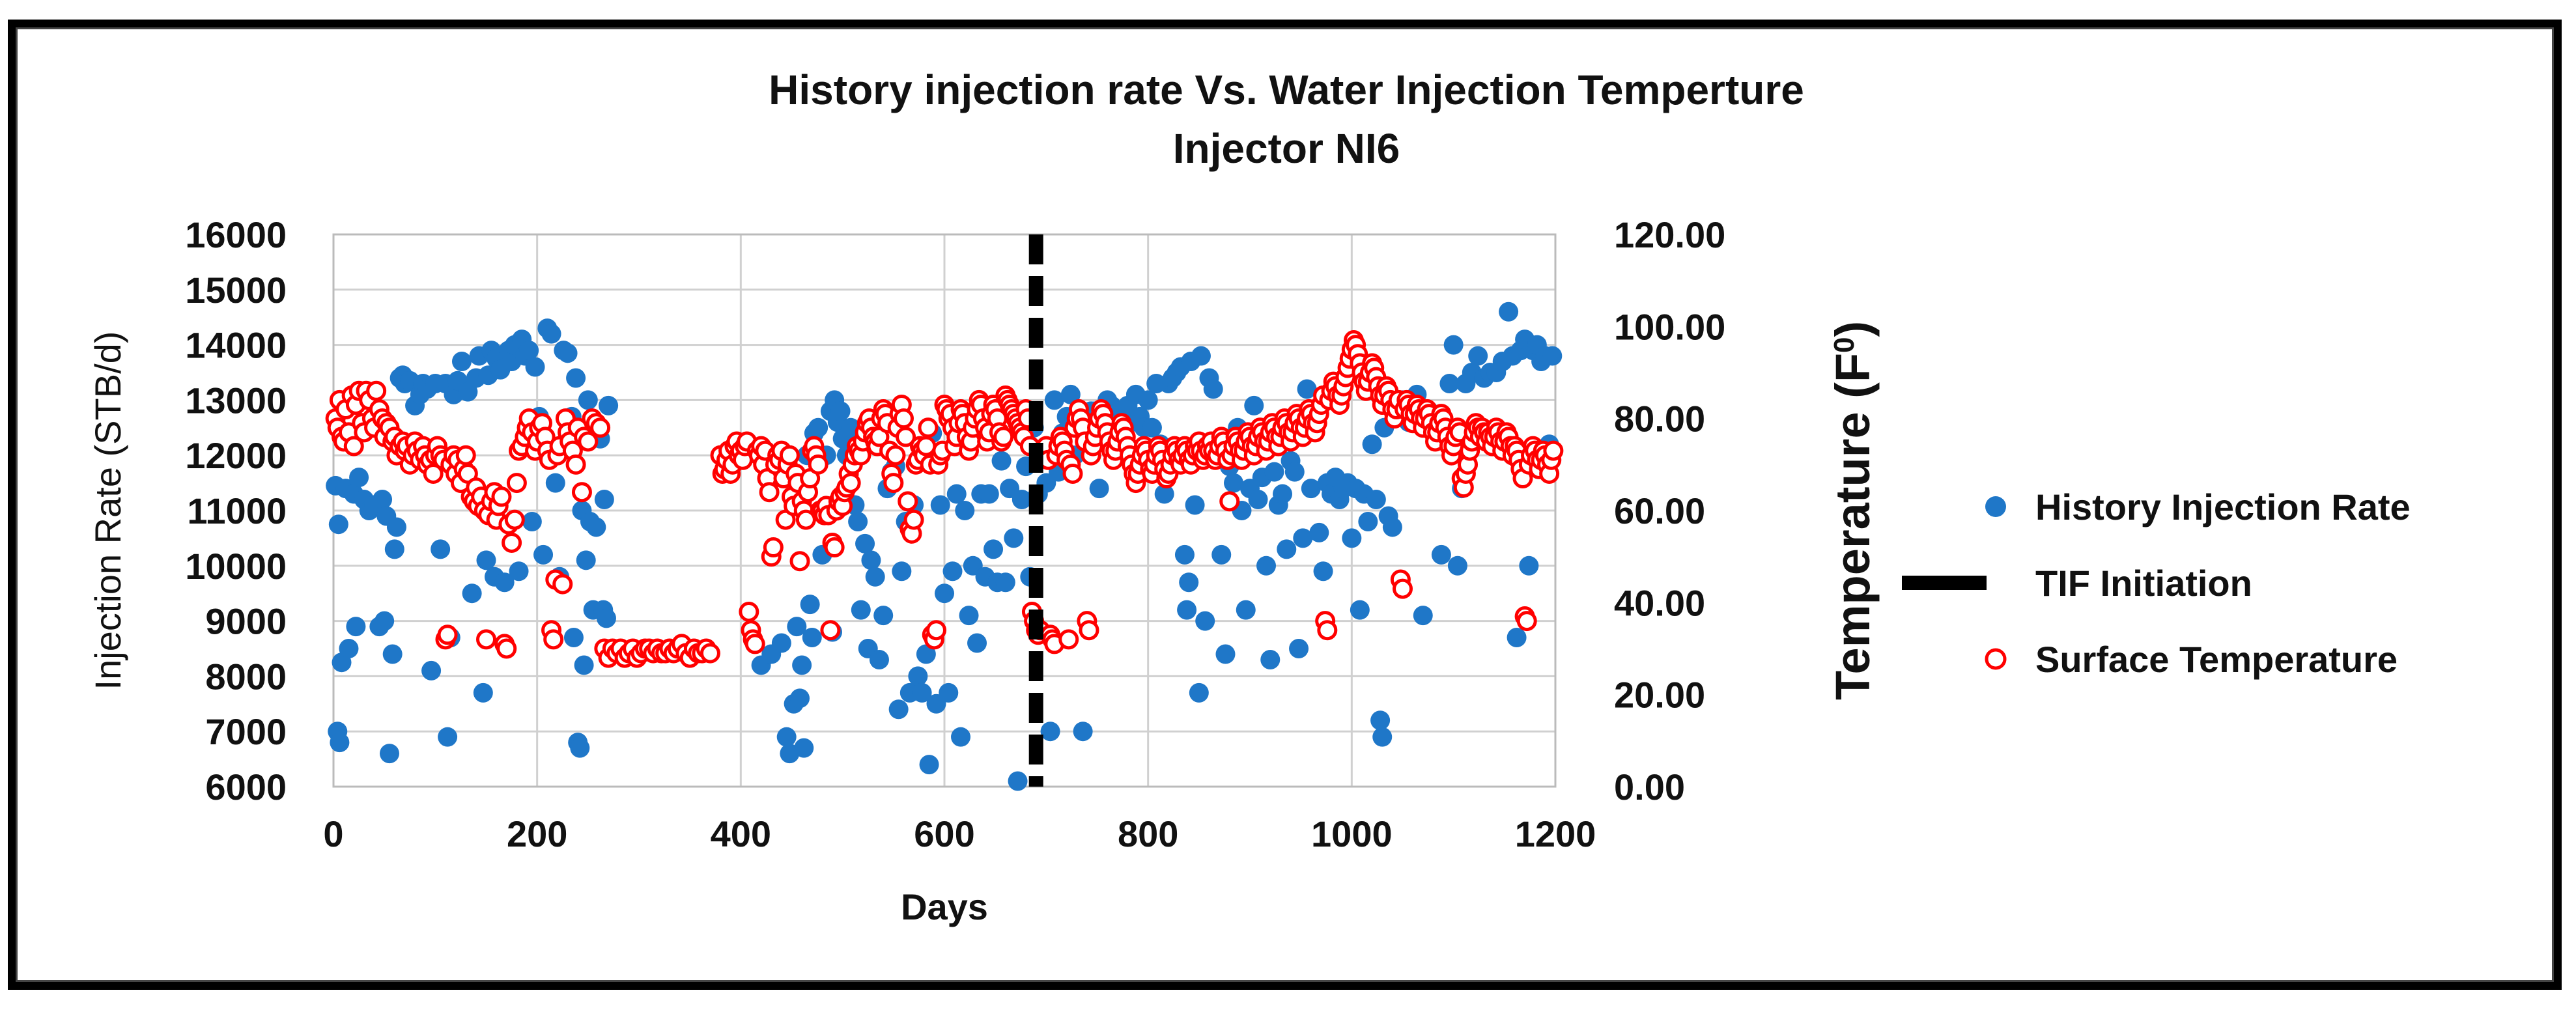  Describe the element at coordinates (1669, 510) in the screenshot. I see `right-axis-ticks: 0.00 20.00 40.00 60.00 80.00 100.00 120.00` at that location.